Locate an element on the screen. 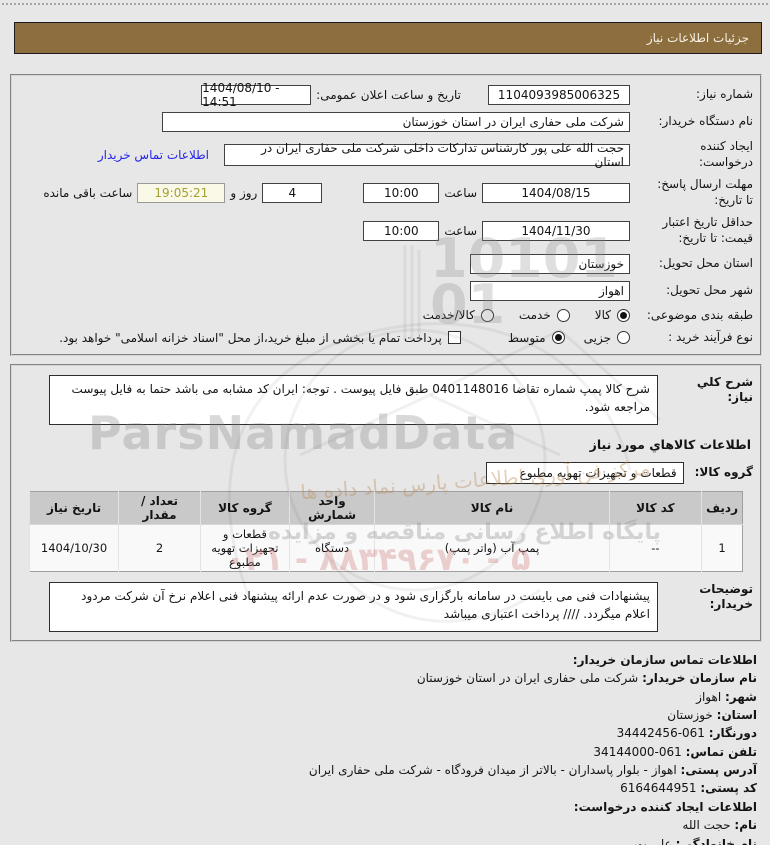 The image size is (770, 845). radio-goods-service is located at coordinates (487, 315).